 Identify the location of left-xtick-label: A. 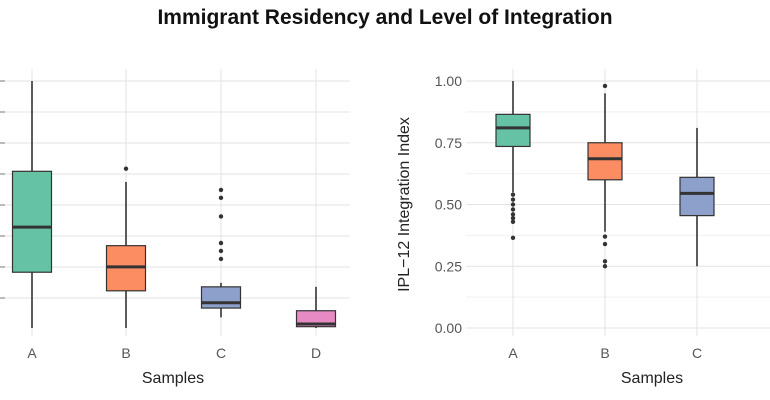
(32, 353).